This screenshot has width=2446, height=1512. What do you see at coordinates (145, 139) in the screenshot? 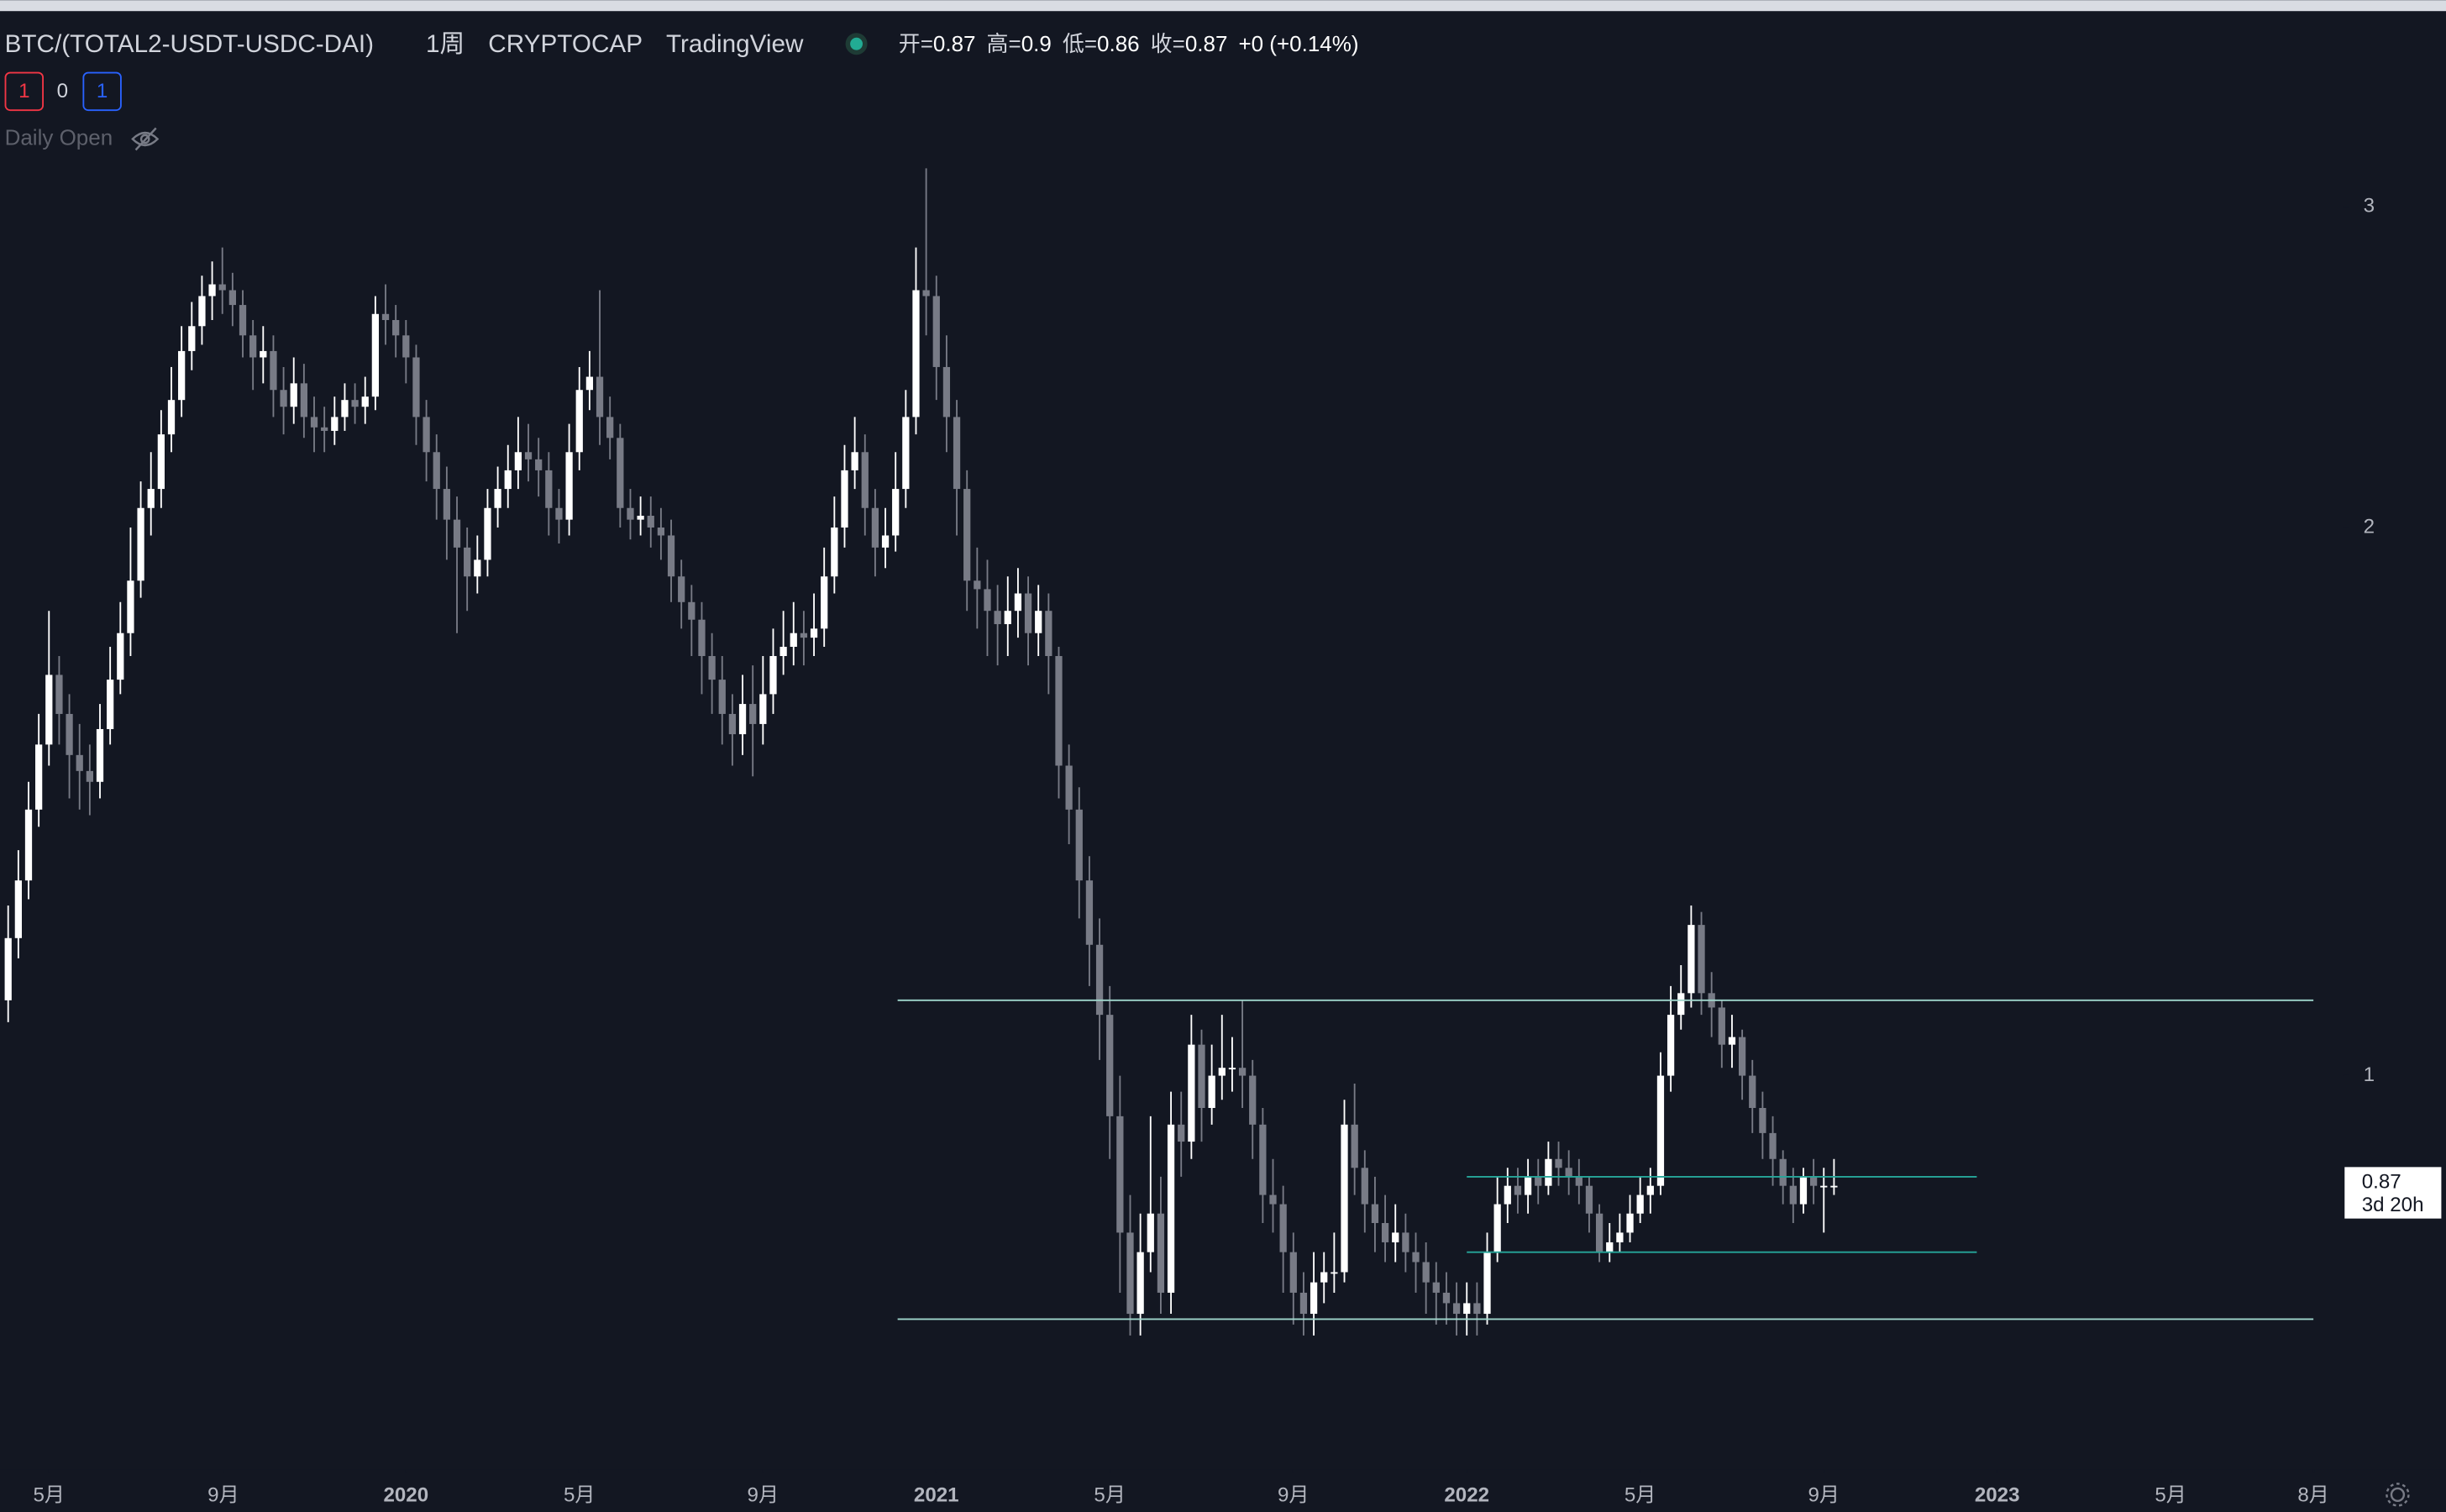
I see `hide-icon` at bounding box center [145, 139].